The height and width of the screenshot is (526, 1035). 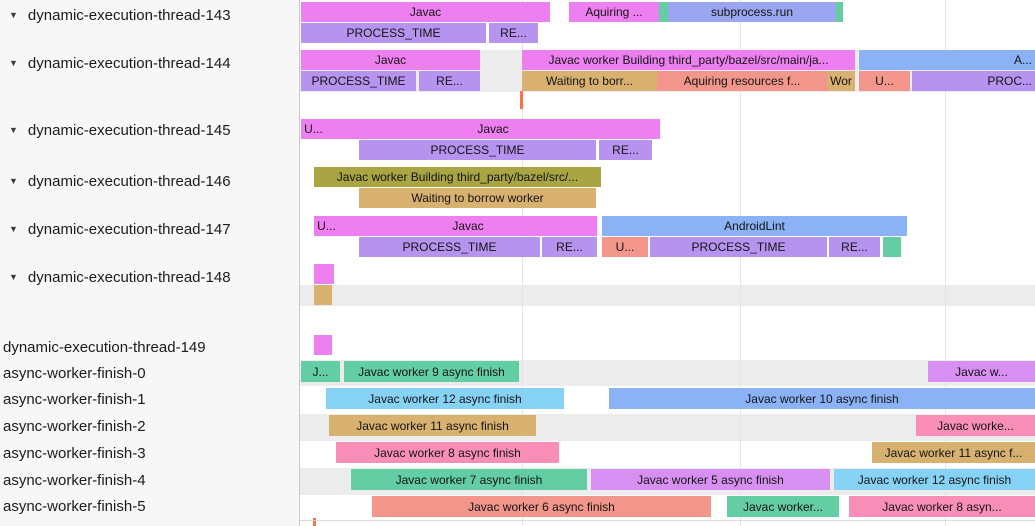 I want to click on track-name-label: async-worker-finish-3, so click(x=74, y=453).